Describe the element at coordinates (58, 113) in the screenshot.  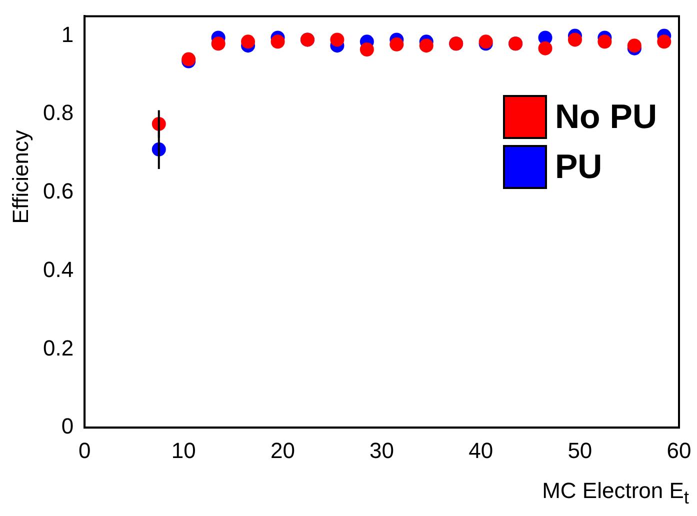
I see `y-tick-label: 0.8` at that location.